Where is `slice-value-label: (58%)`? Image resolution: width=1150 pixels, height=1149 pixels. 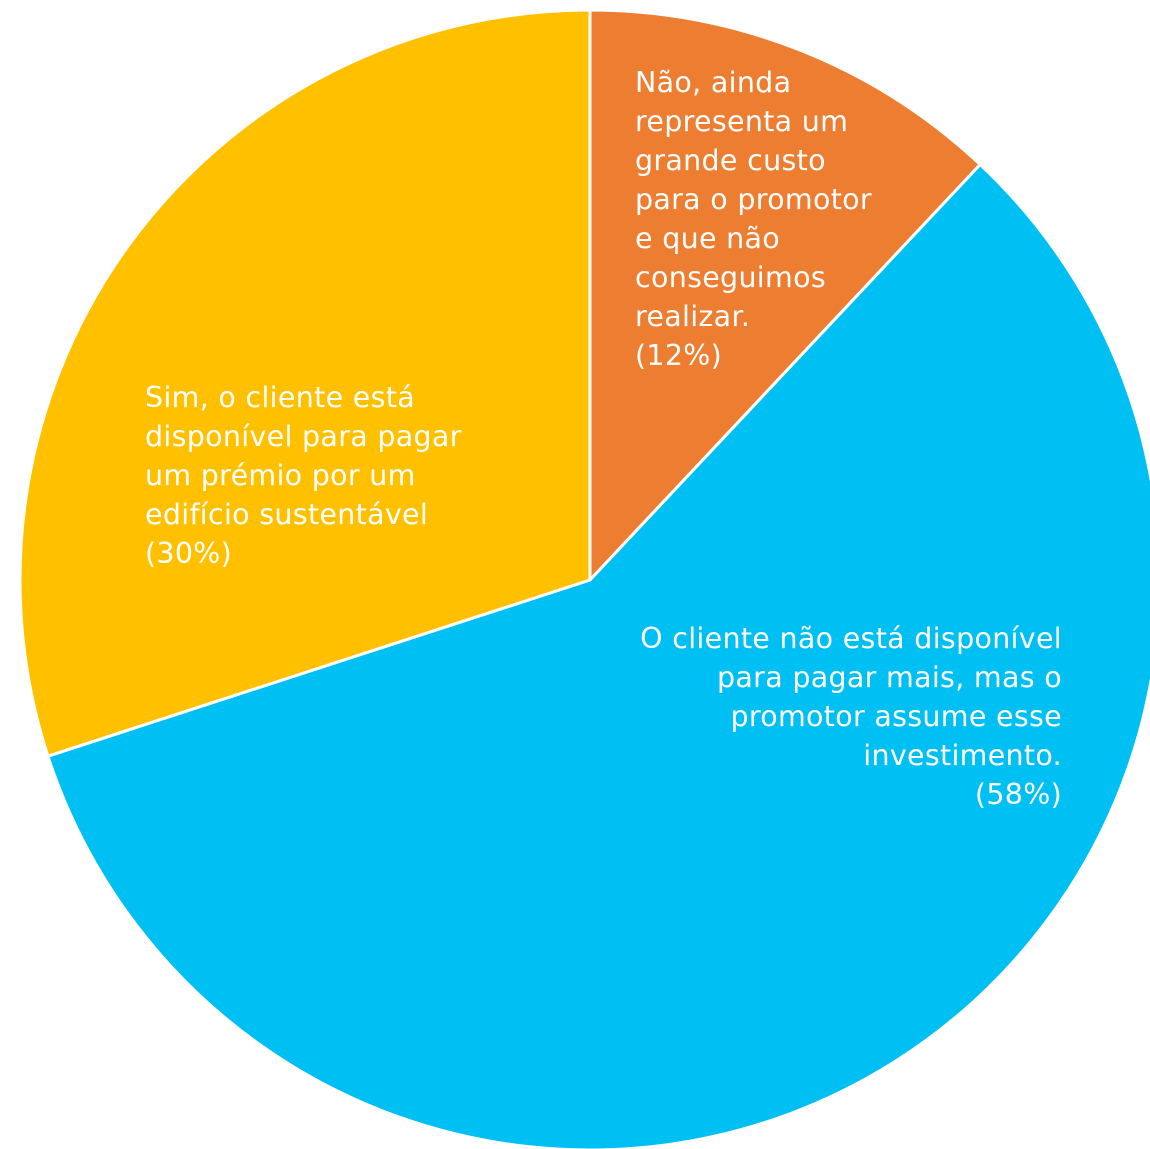
slice-value-label: (58%) is located at coordinates (1018, 794).